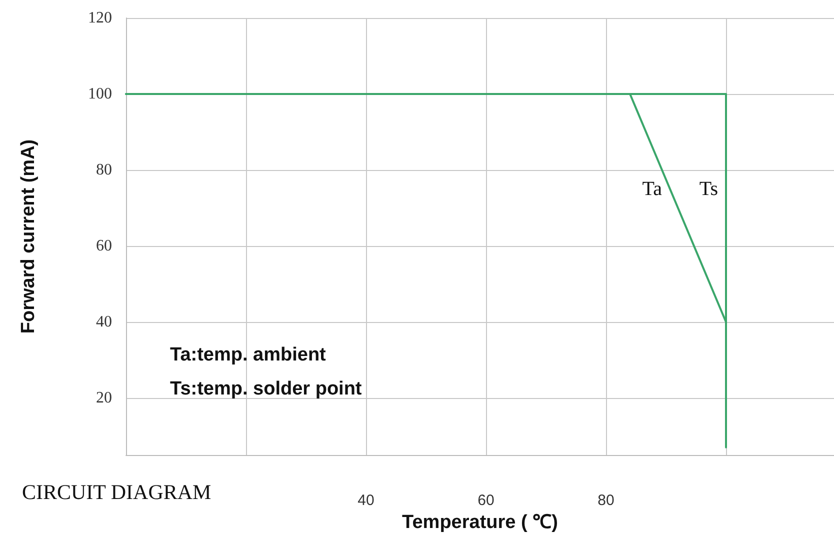 This screenshot has width=834, height=540. I want to click on annotation: Ts:temp. solder point, so click(266, 389).